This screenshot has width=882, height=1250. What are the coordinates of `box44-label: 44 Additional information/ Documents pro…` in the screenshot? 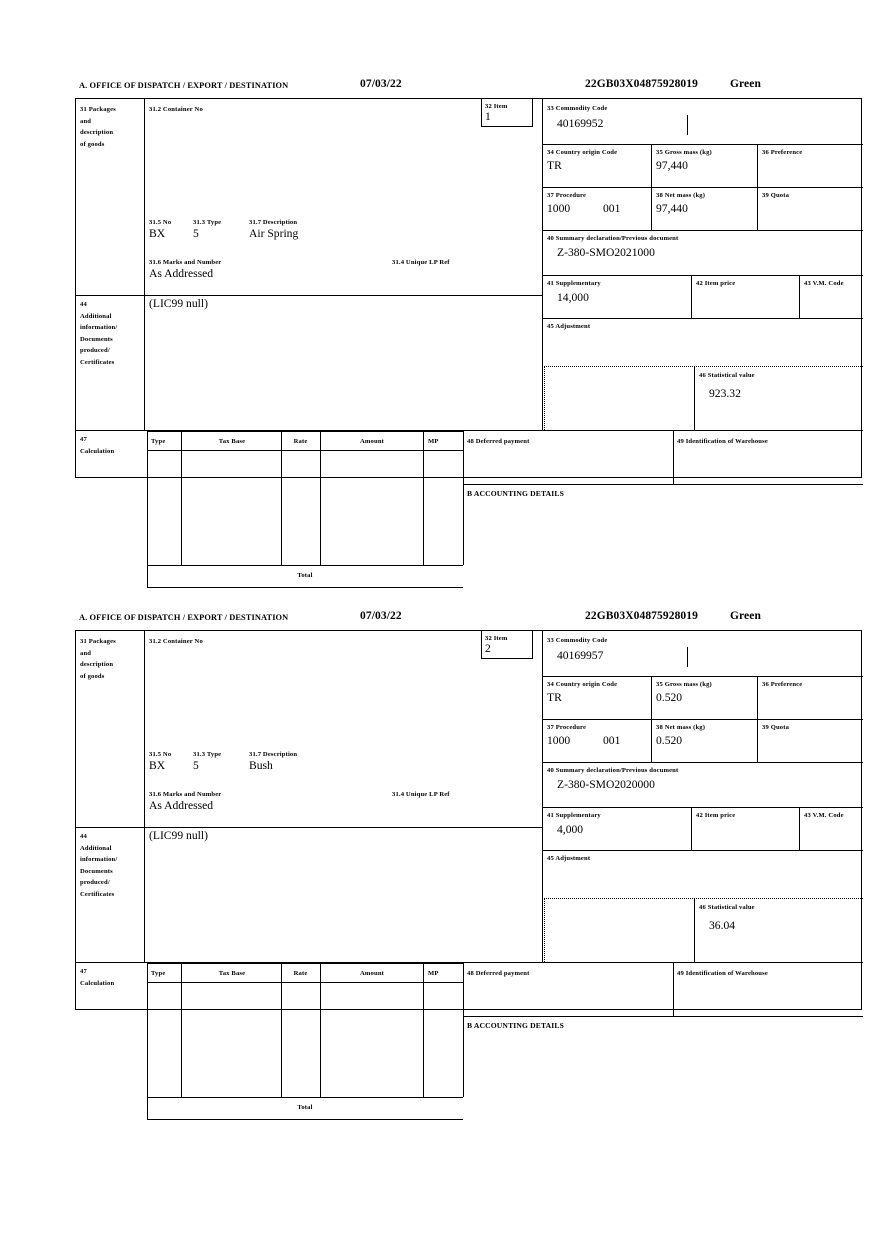 It's located at (99, 333).